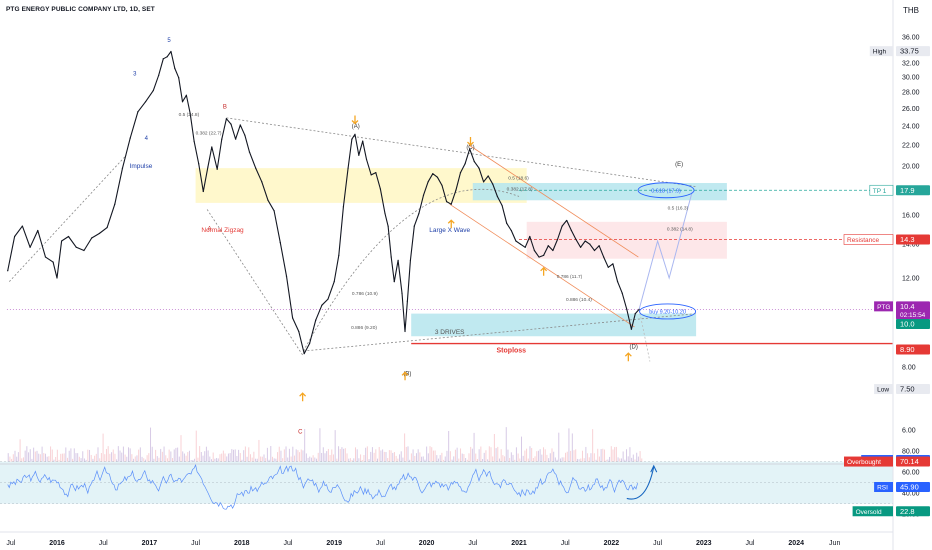 This screenshot has width=932, height=550. What do you see at coordinates (80, 9) in the screenshot?
I see `chart-title: PTG ENERGY PUBLIC COMPANY LTD, 1D, SET` at bounding box center [80, 9].